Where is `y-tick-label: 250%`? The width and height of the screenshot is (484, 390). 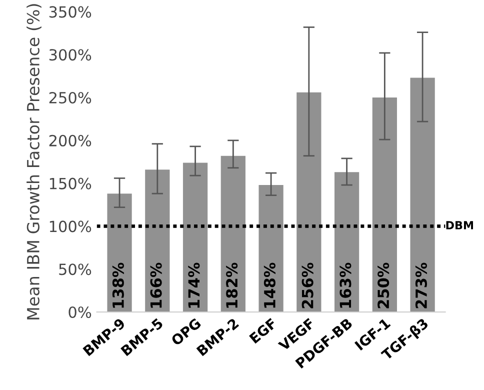 y-tick-label: 250% is located at coordinates (70, 98).